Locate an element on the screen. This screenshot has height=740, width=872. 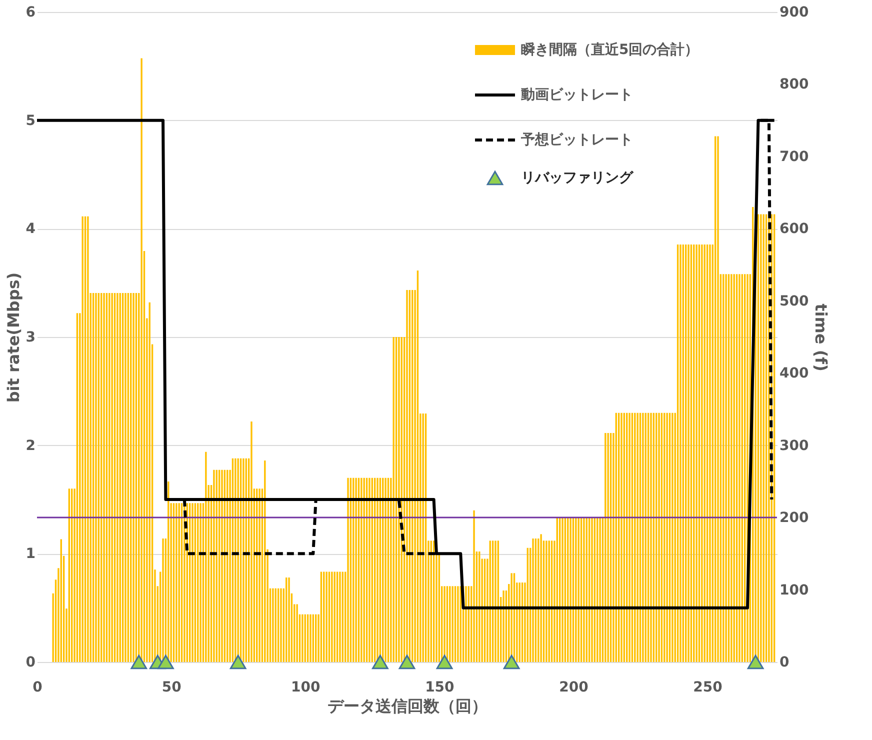
y-tick-label: 2 is located at coordinates (31, 446).